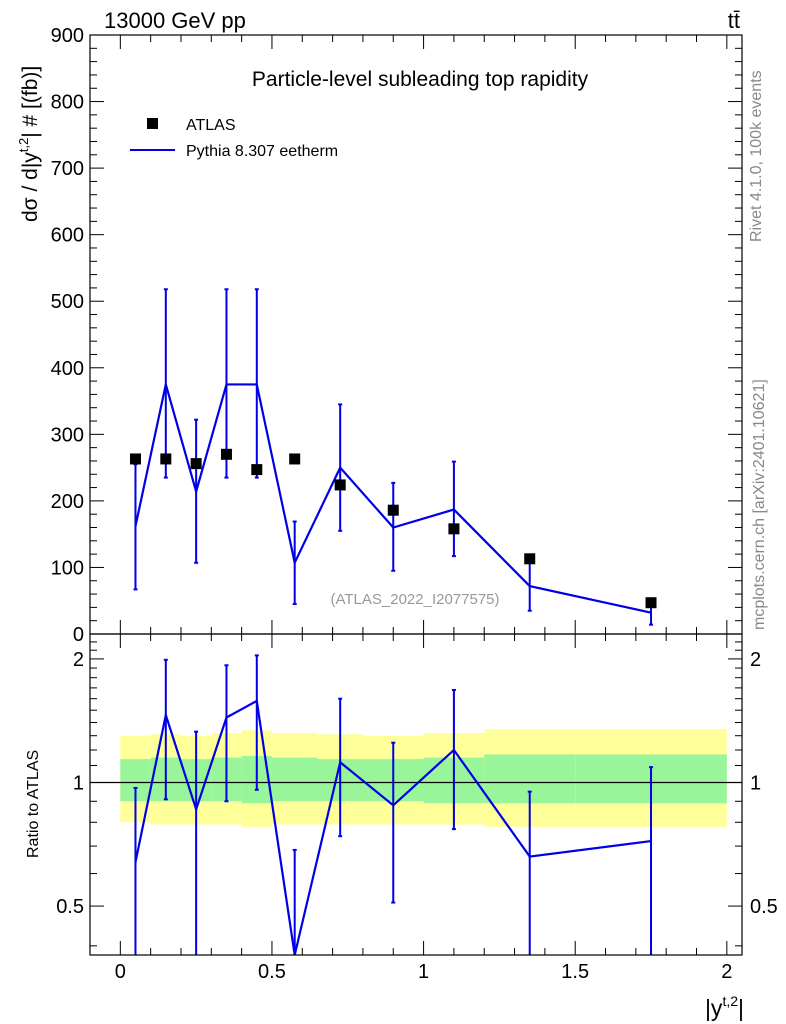 Image resolution: width=786 pixels, height=1024 pixels. I want to click on top-y-tick-label: 100, so click(67, 568).